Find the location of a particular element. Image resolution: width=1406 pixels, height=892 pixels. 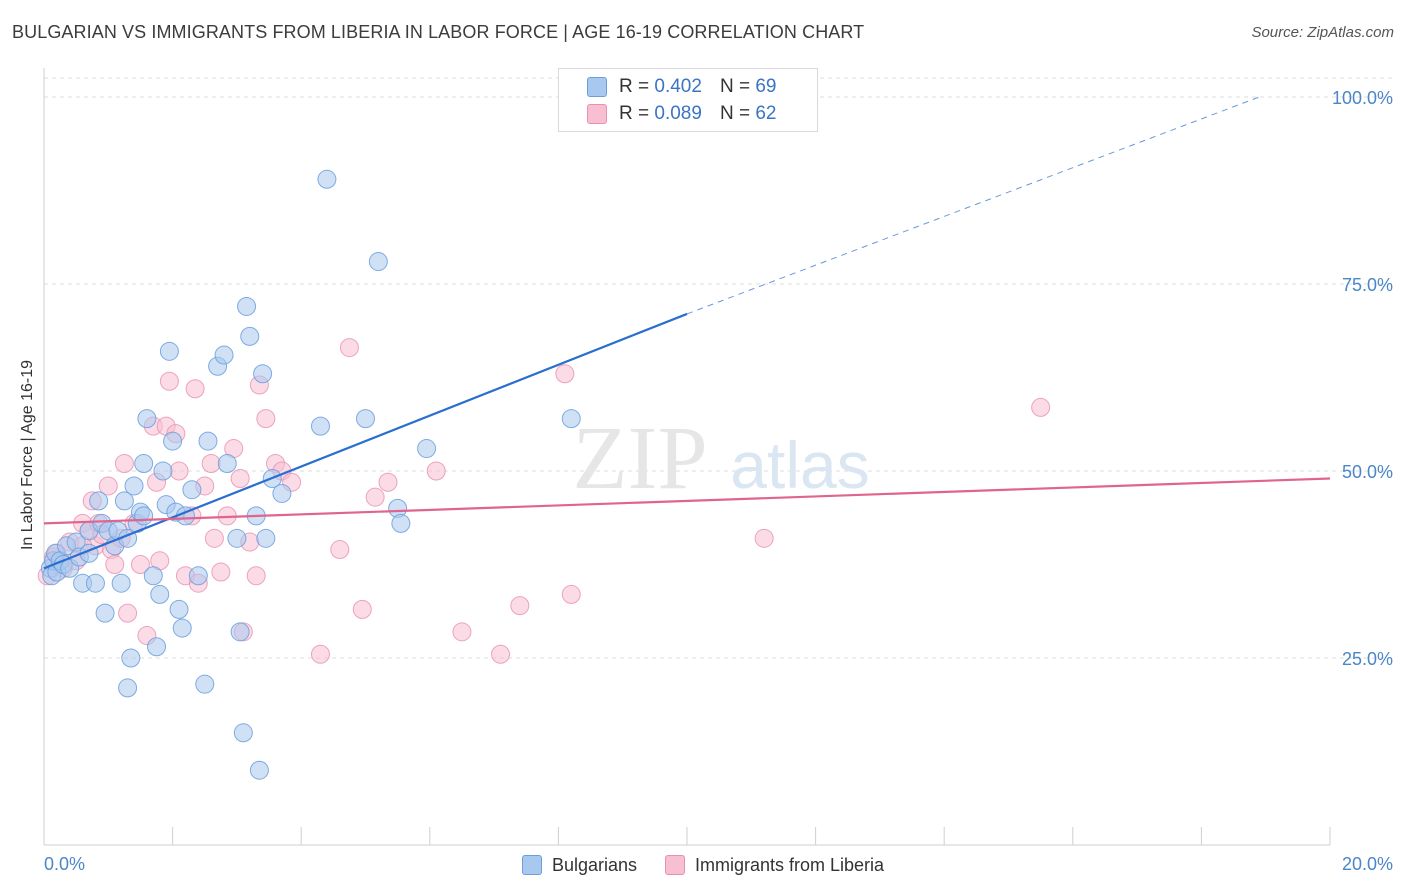

legend-item-liberia: Immigrants from Liberia is located at coordinates (774, 865).